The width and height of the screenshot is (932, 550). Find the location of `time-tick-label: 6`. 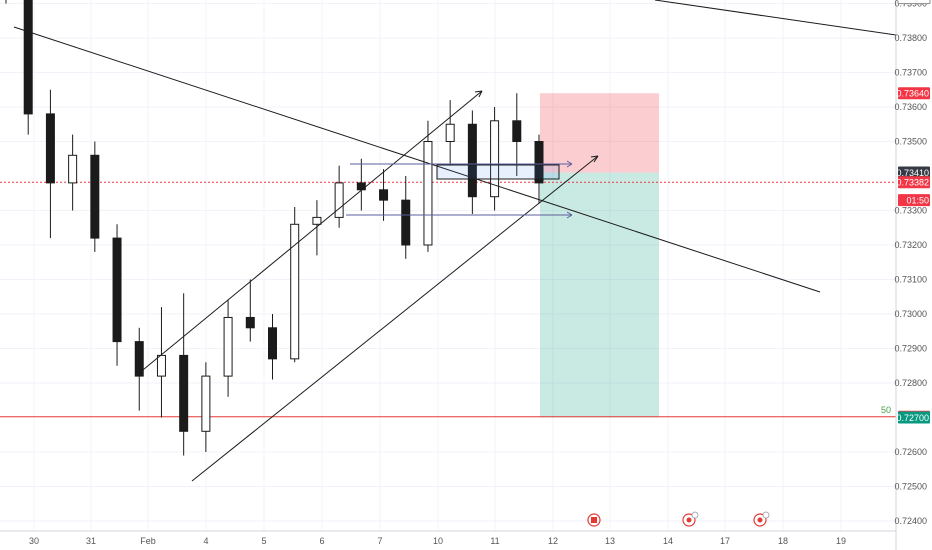

time-tick-label: 6 is located at coordinates (321, 541).